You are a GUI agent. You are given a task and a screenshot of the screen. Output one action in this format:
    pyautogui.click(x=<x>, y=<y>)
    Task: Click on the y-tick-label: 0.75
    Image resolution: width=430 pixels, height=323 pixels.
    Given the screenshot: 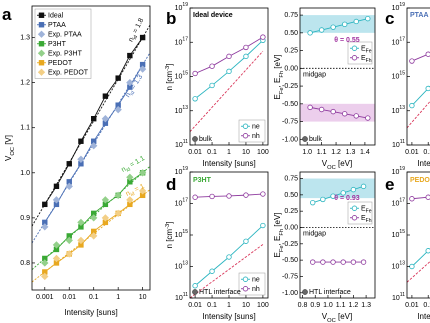 What is the action you would take?
    pyautogui.click(x=291, y=15)
    